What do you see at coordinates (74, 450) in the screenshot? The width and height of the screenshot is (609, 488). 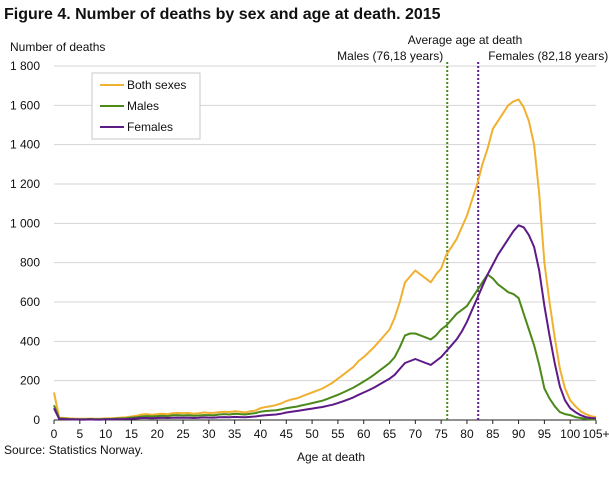 I see `source-note: Source: Statistics Norway.` at bounding box center [74, 450].